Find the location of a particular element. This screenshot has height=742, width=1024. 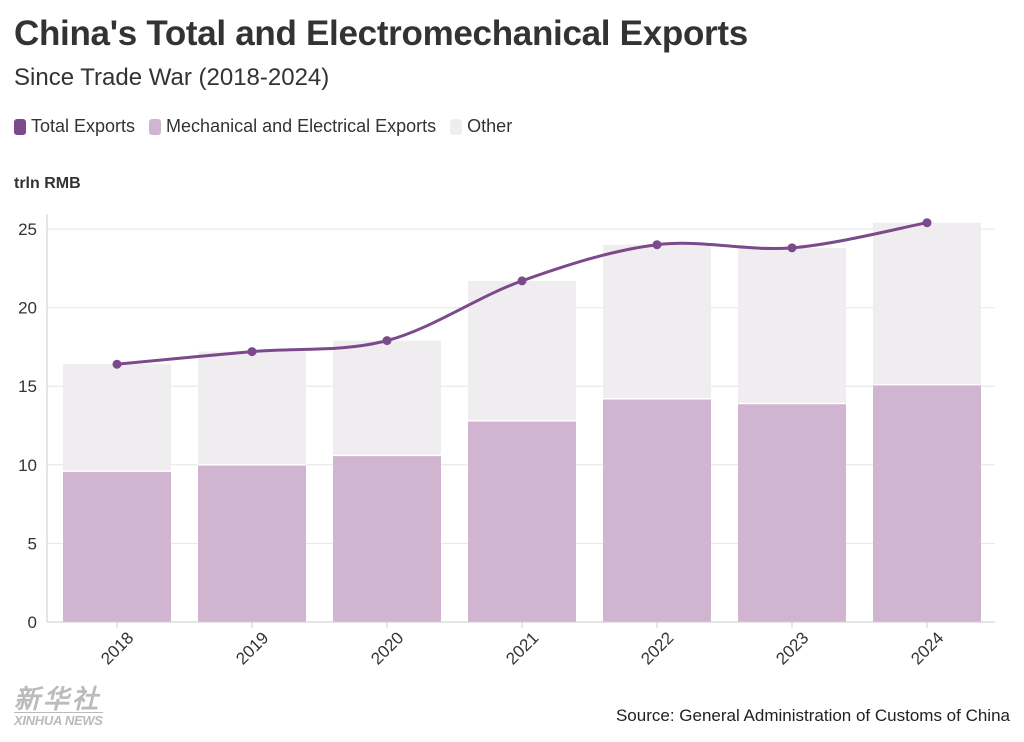

bar-mechanical-and-electrical-exports-2020 is located at coordinates (387, 538).